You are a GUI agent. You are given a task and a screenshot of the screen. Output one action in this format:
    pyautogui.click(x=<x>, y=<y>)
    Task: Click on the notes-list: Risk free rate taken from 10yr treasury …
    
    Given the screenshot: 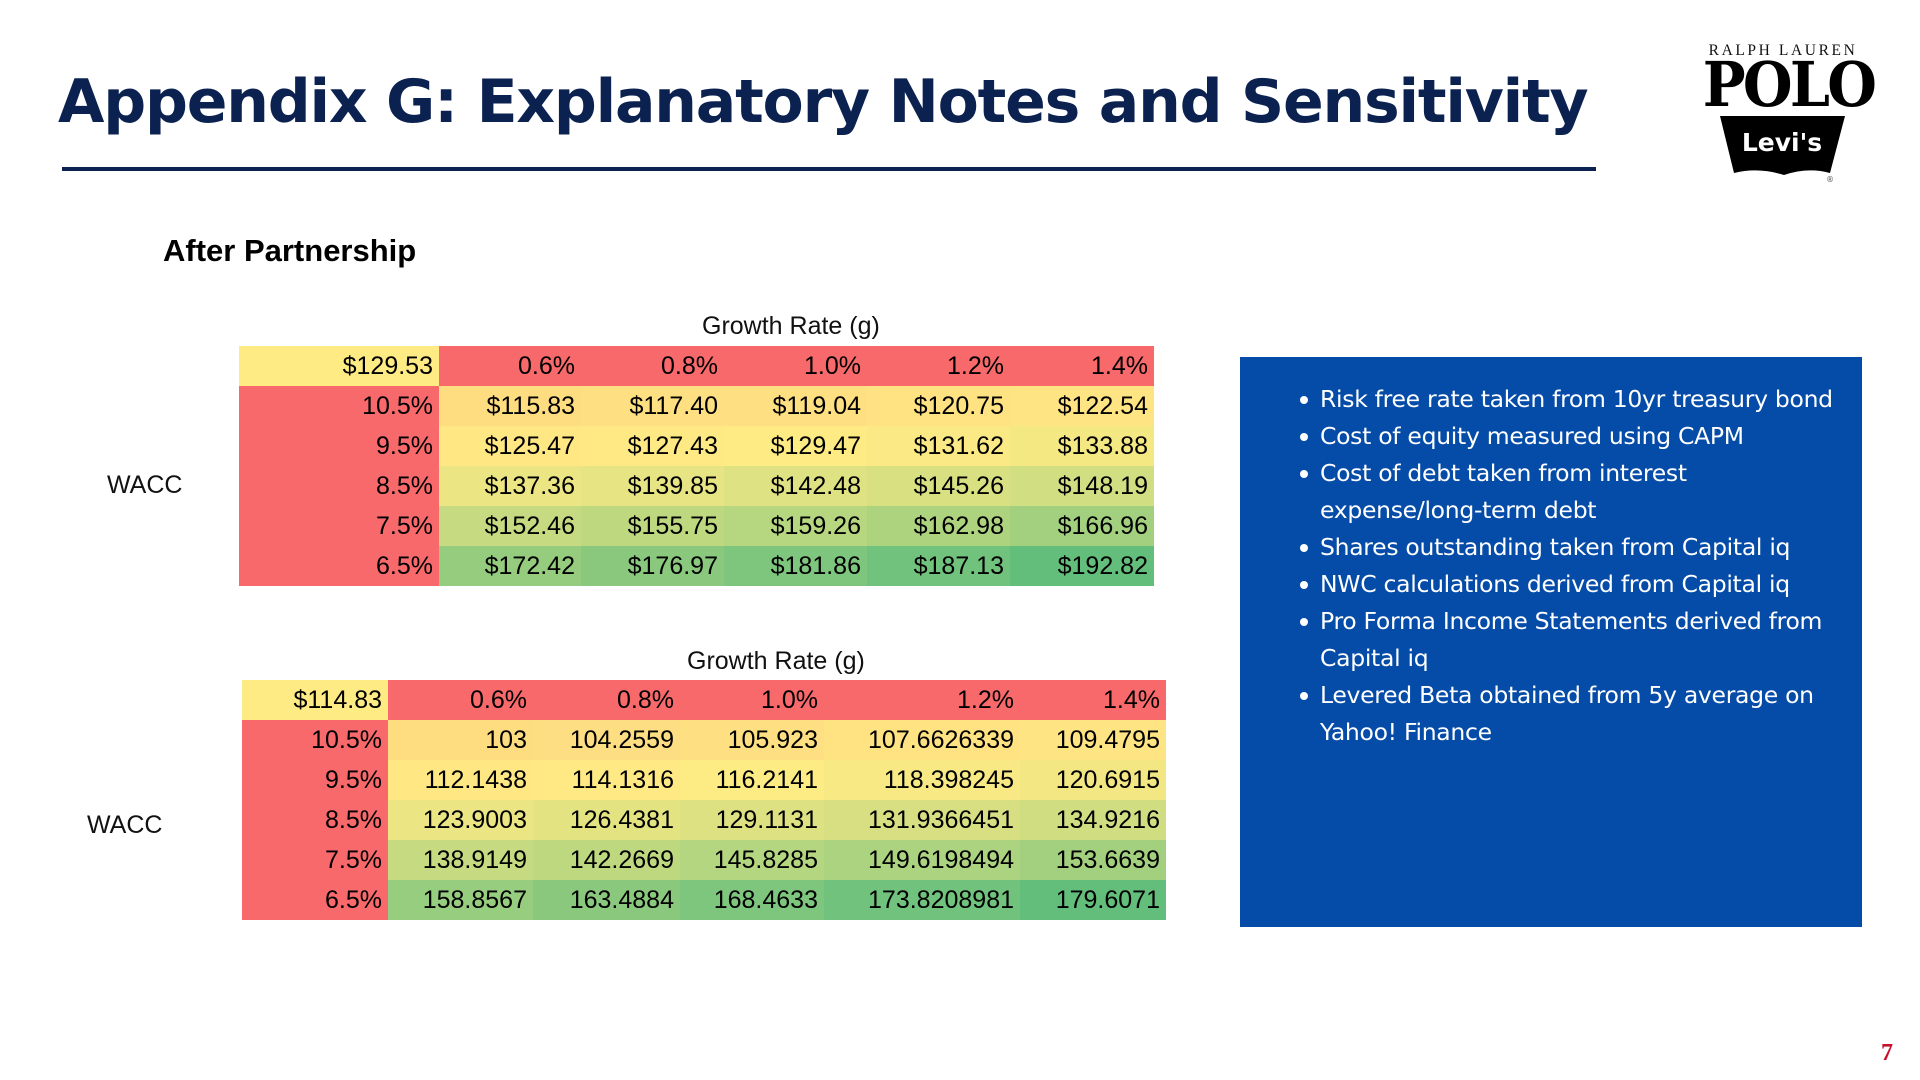 What is the action you would take?
    pyautogui.click(x=1570, y=566)
    